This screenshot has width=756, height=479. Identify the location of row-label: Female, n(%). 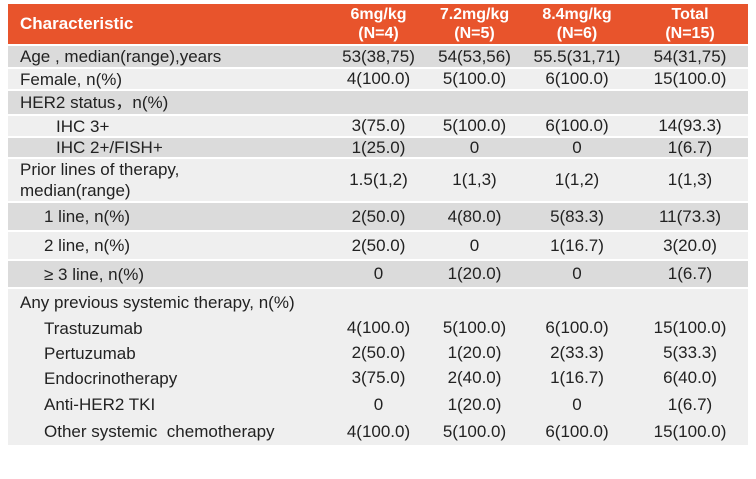
(71, 79).